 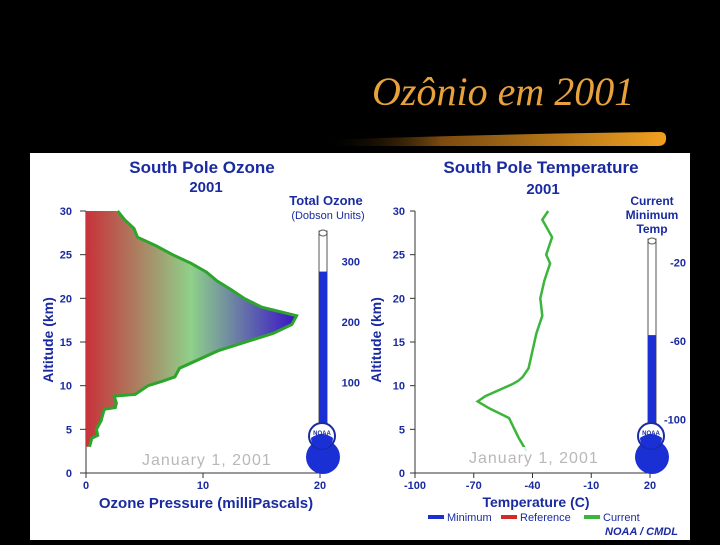 I want to click on ozone-y-tick-label: 30, so click(x=66, y=212).